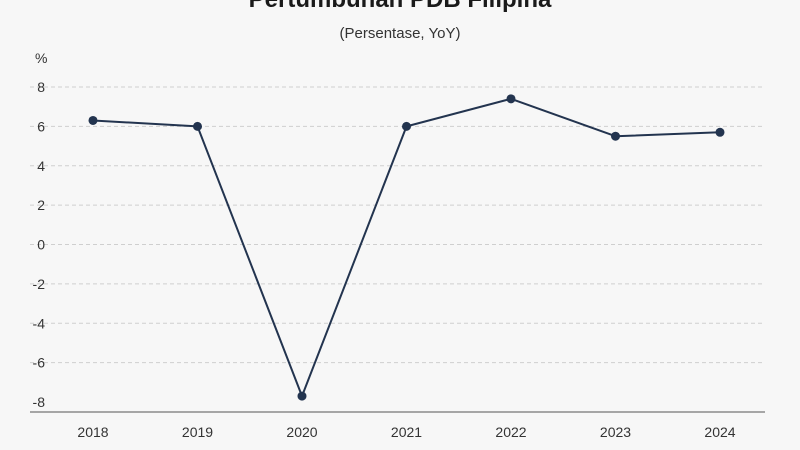 The height and width of the screenshot is (450, 800). I want to click on y-tick-label: -4, so click(39, 323).